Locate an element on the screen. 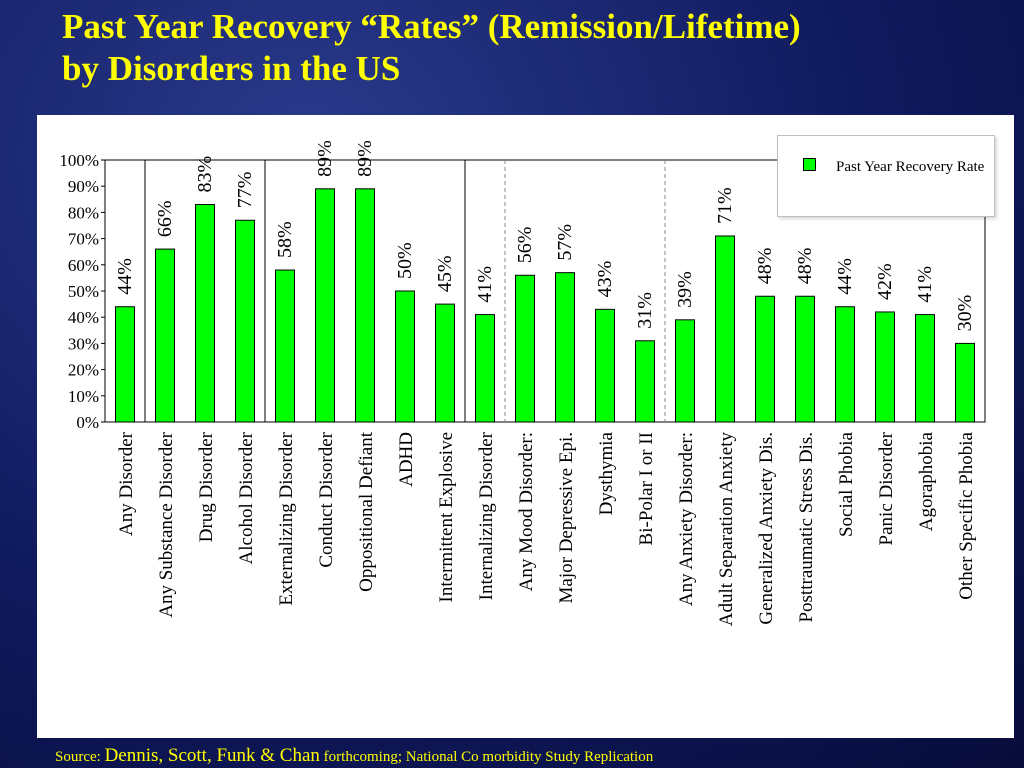  y-tick-label: 30% is located at coordinates (83, 343).